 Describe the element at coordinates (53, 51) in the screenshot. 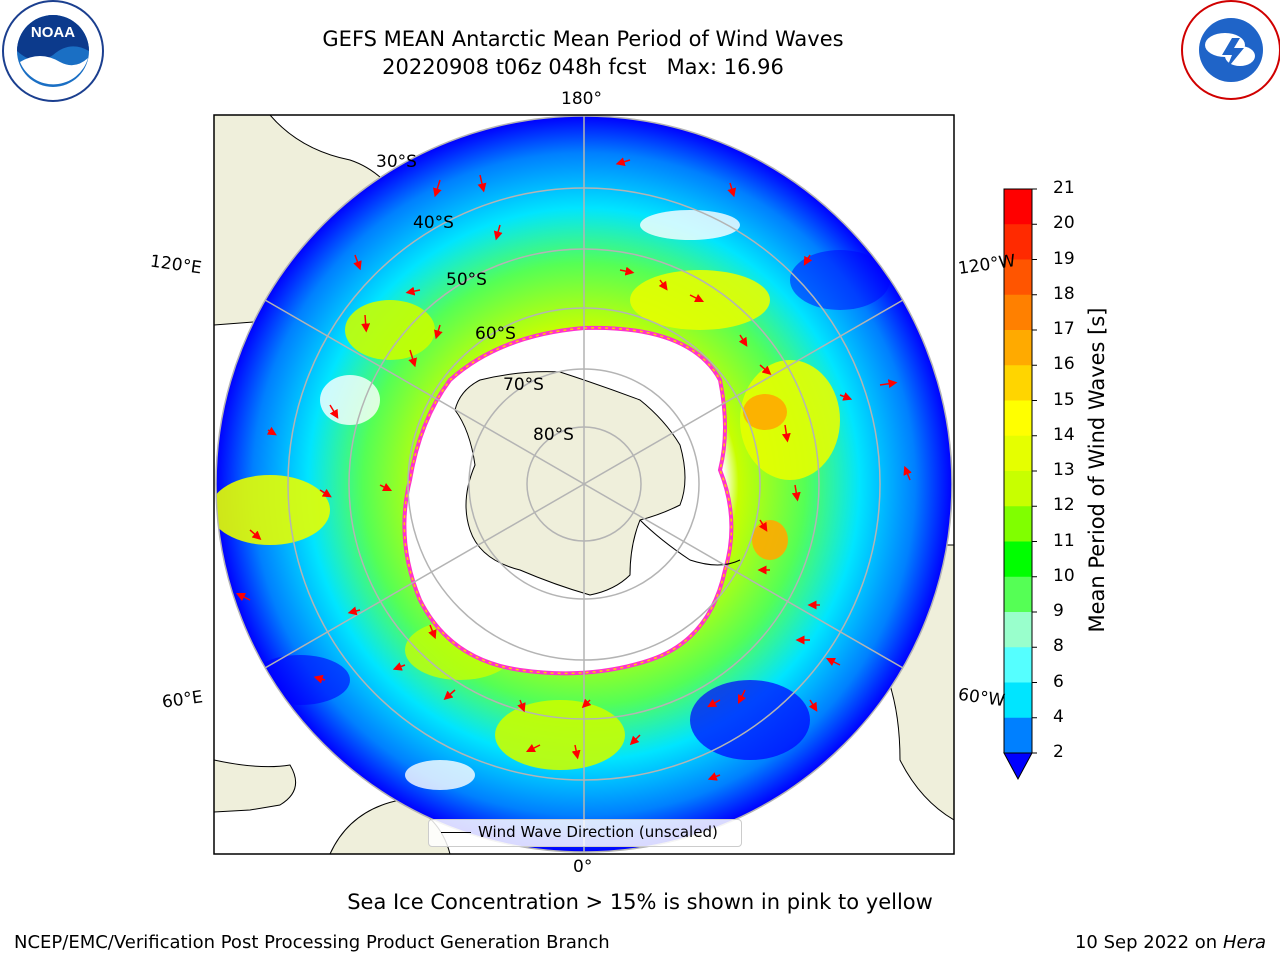

I see `noaa-logo: NOAA` at that location.